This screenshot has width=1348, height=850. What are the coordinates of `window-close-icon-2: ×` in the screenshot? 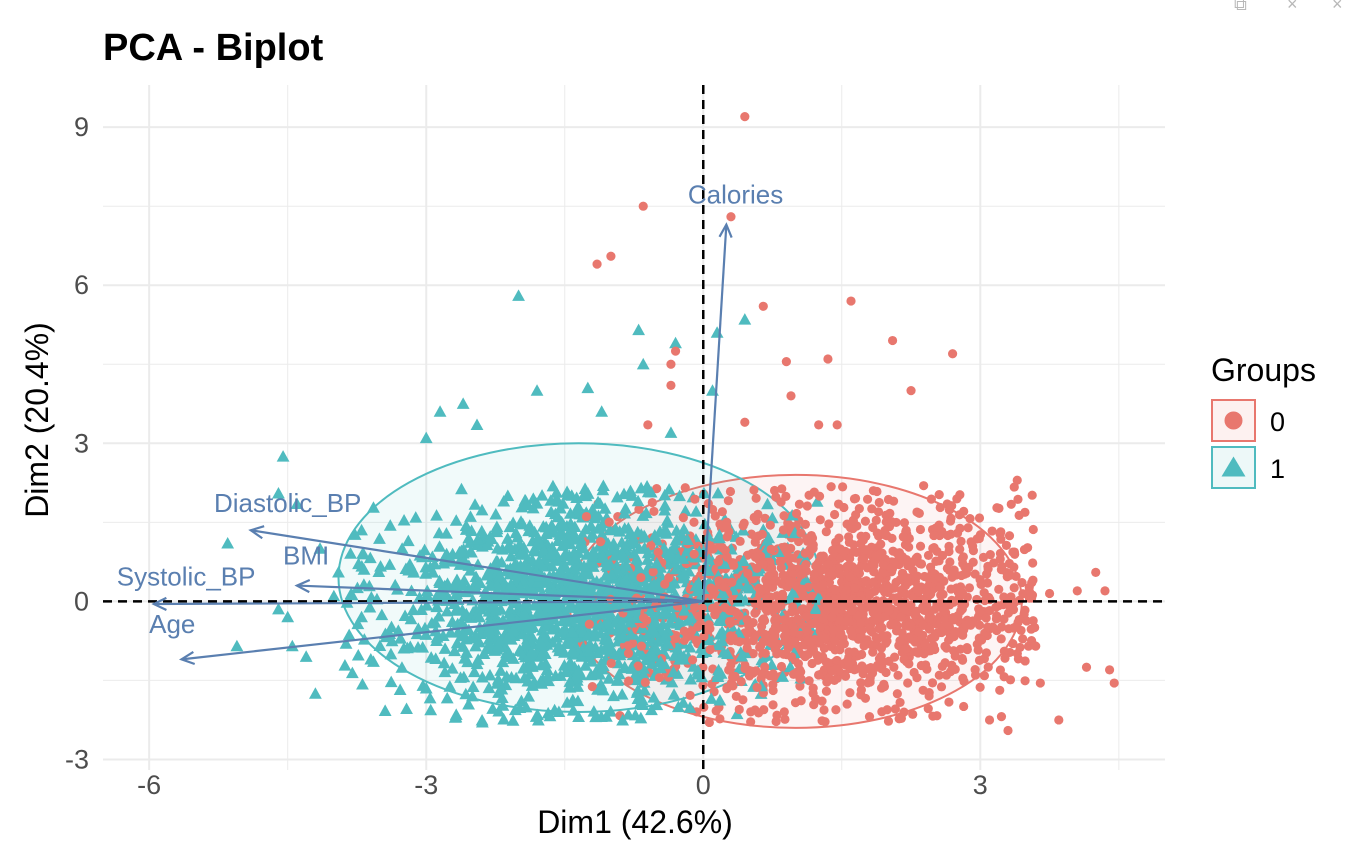 It's located at (1337, 7).